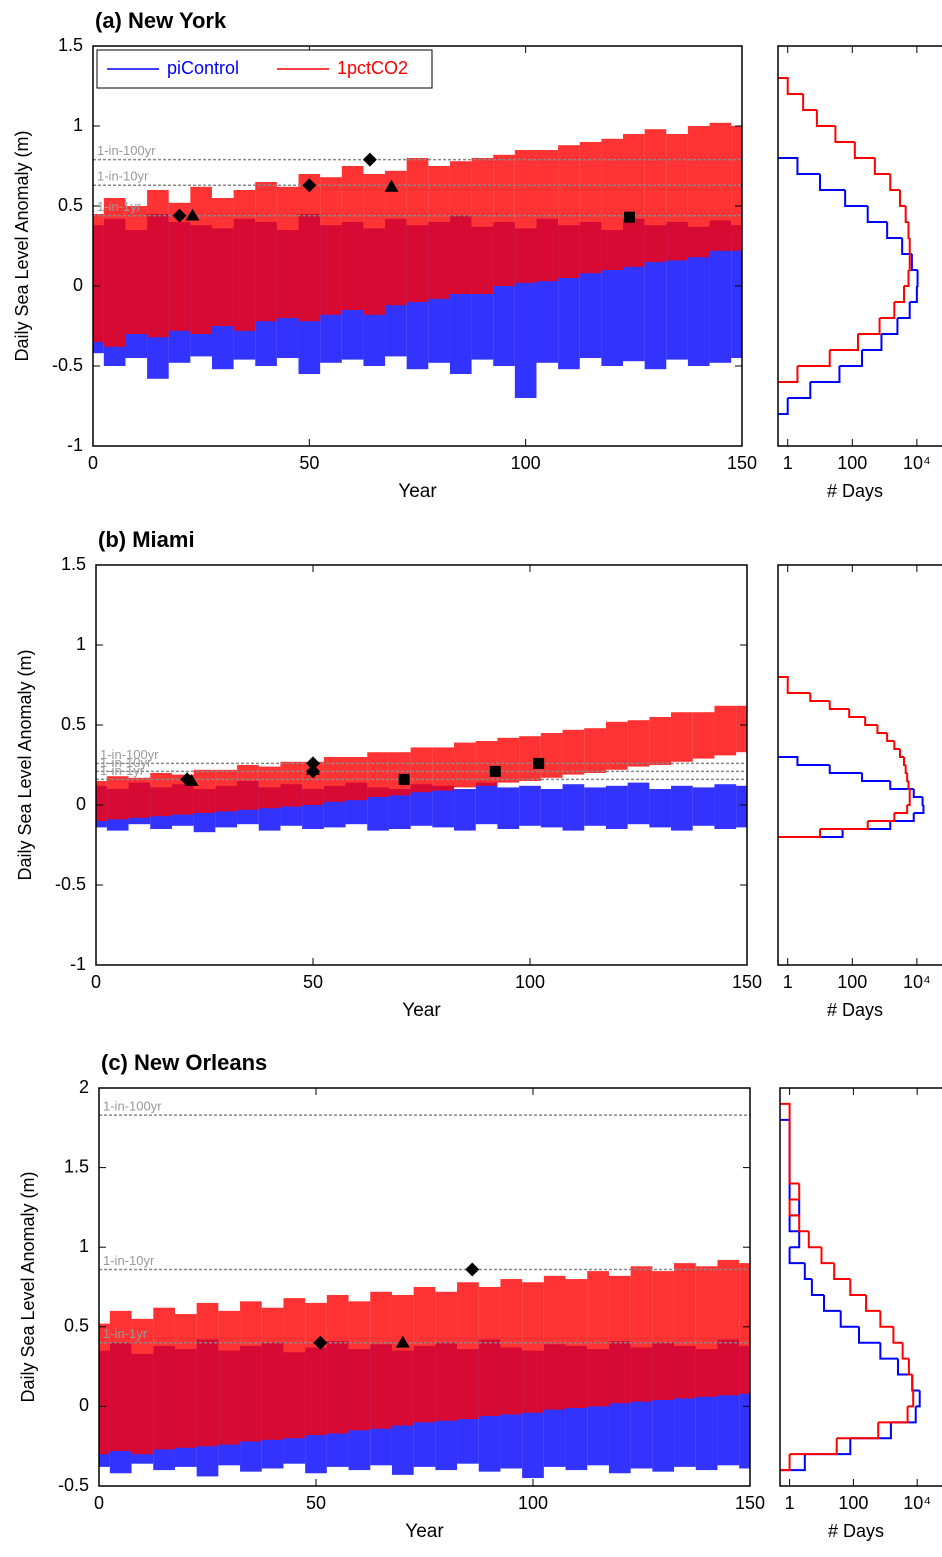  Describe the element at coordinates (123, 176) in the screenshot. I see `threshold-label: 1-in-10yr` at that location.